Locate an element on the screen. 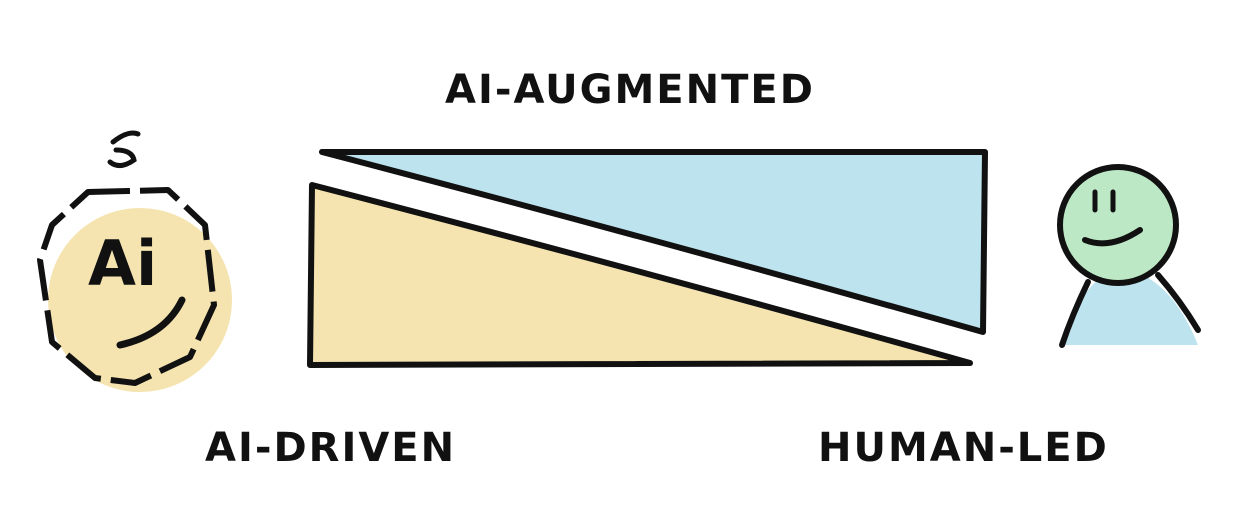  ai-augmented-label: Ai-Augmented is located at coordinates (630, 90).